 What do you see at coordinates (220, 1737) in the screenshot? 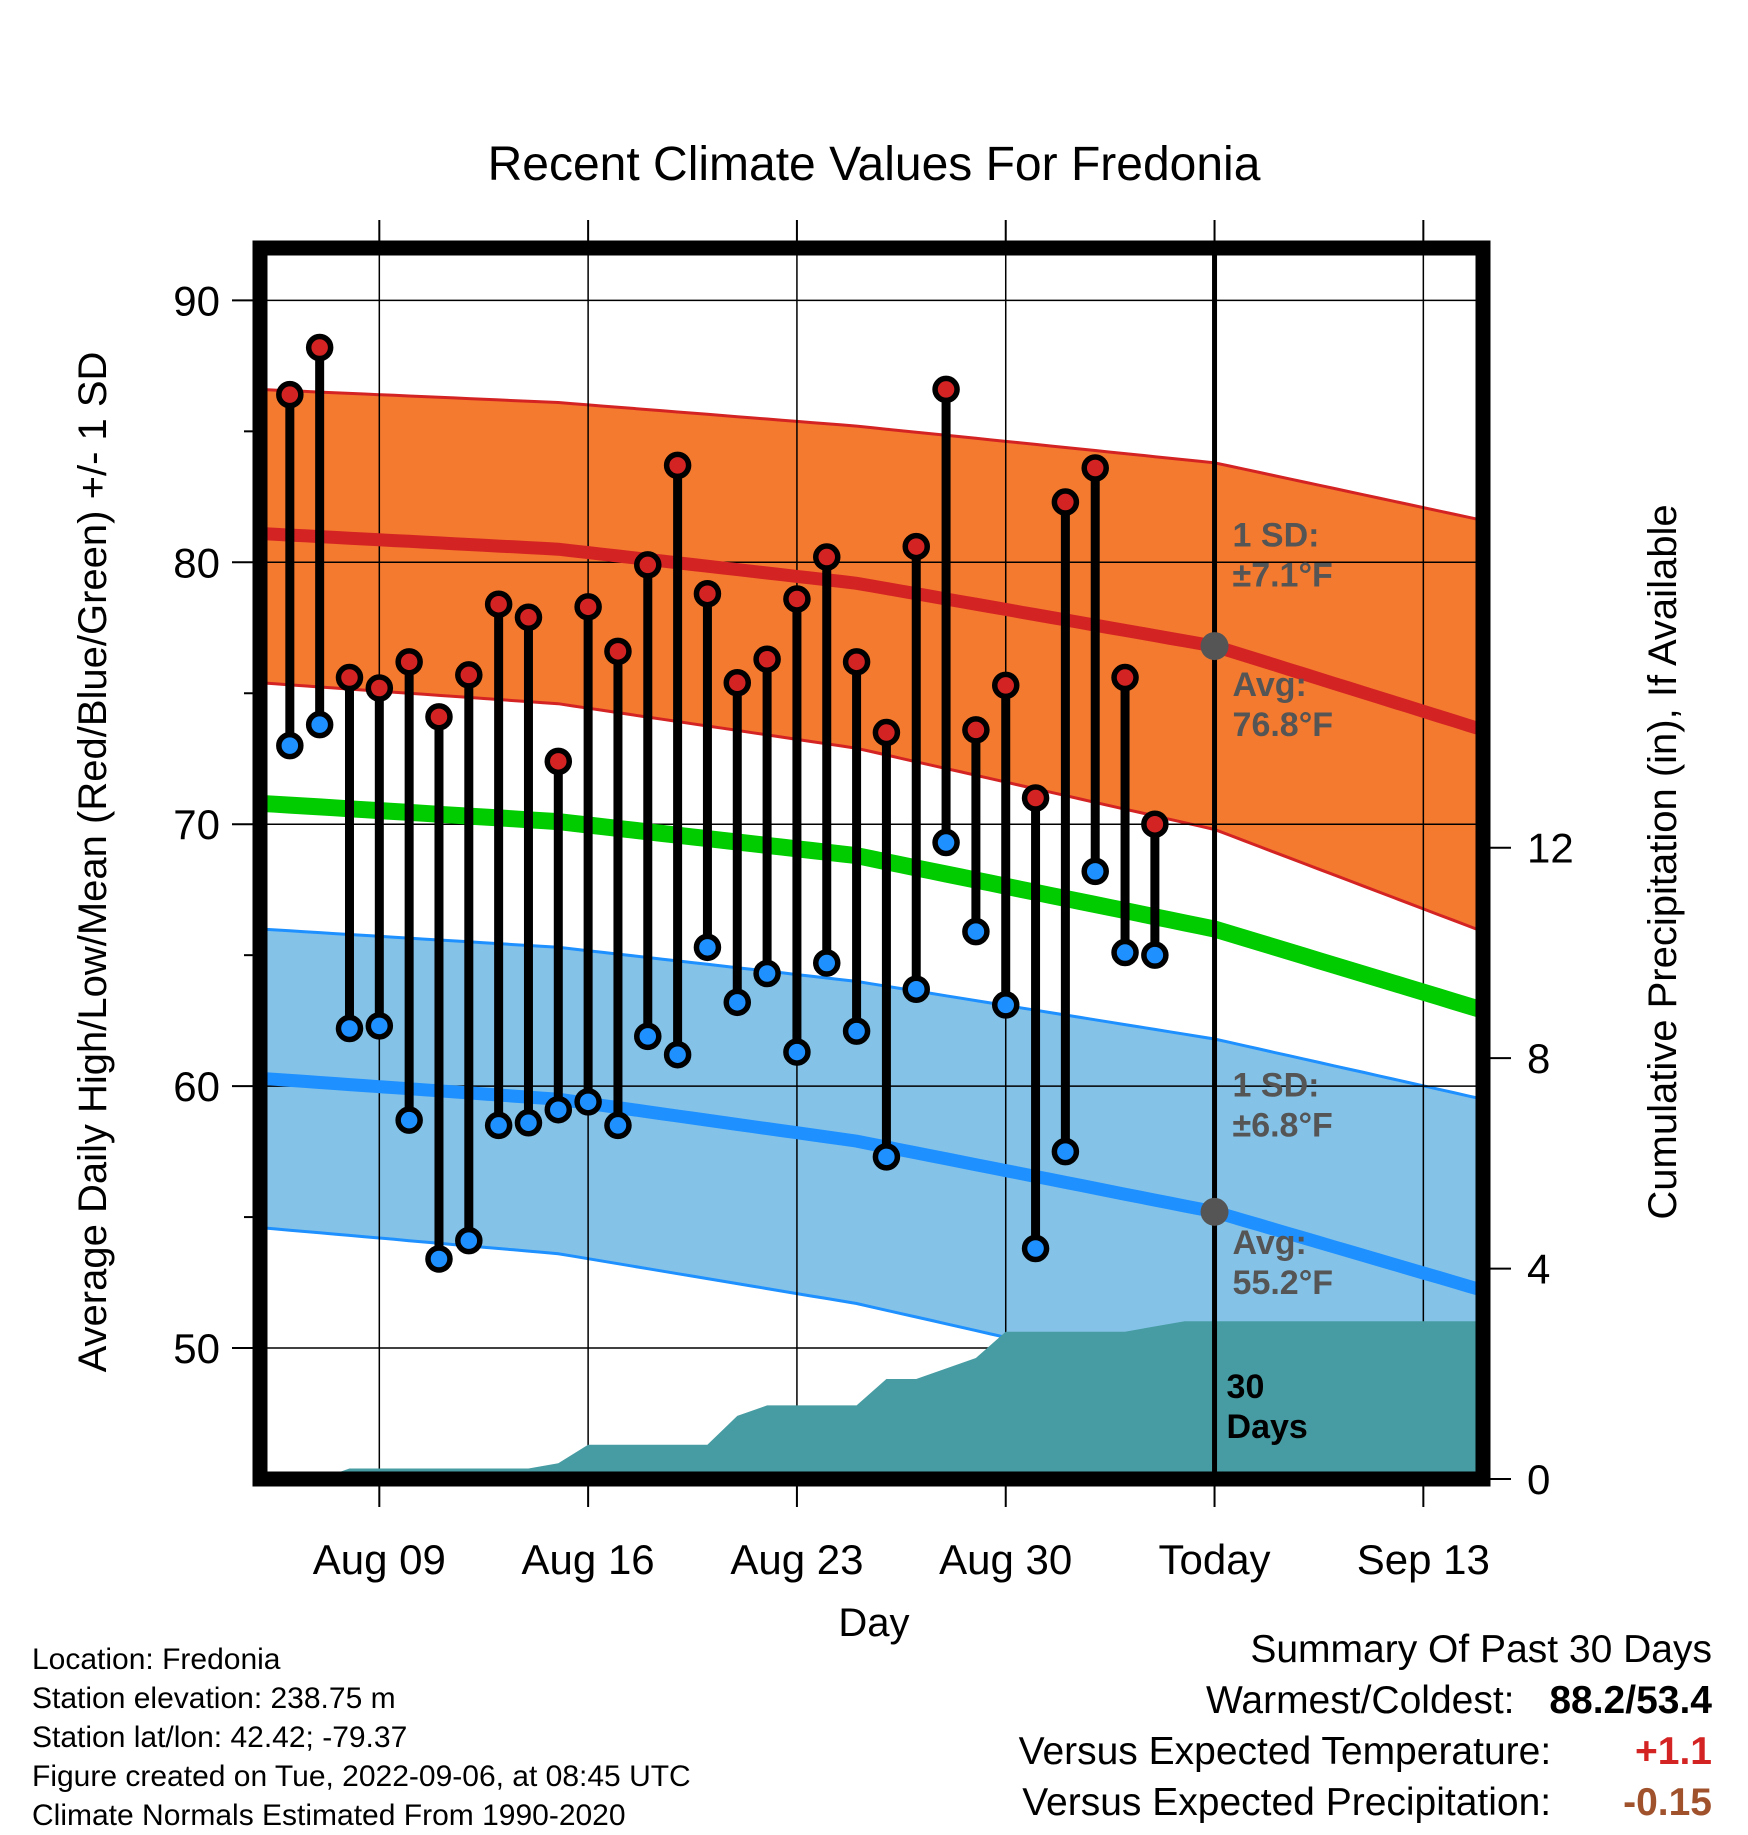
I see `latlon-text: Station lat/lon: 42.42; -79.37` at bounding box center [220, 1737].